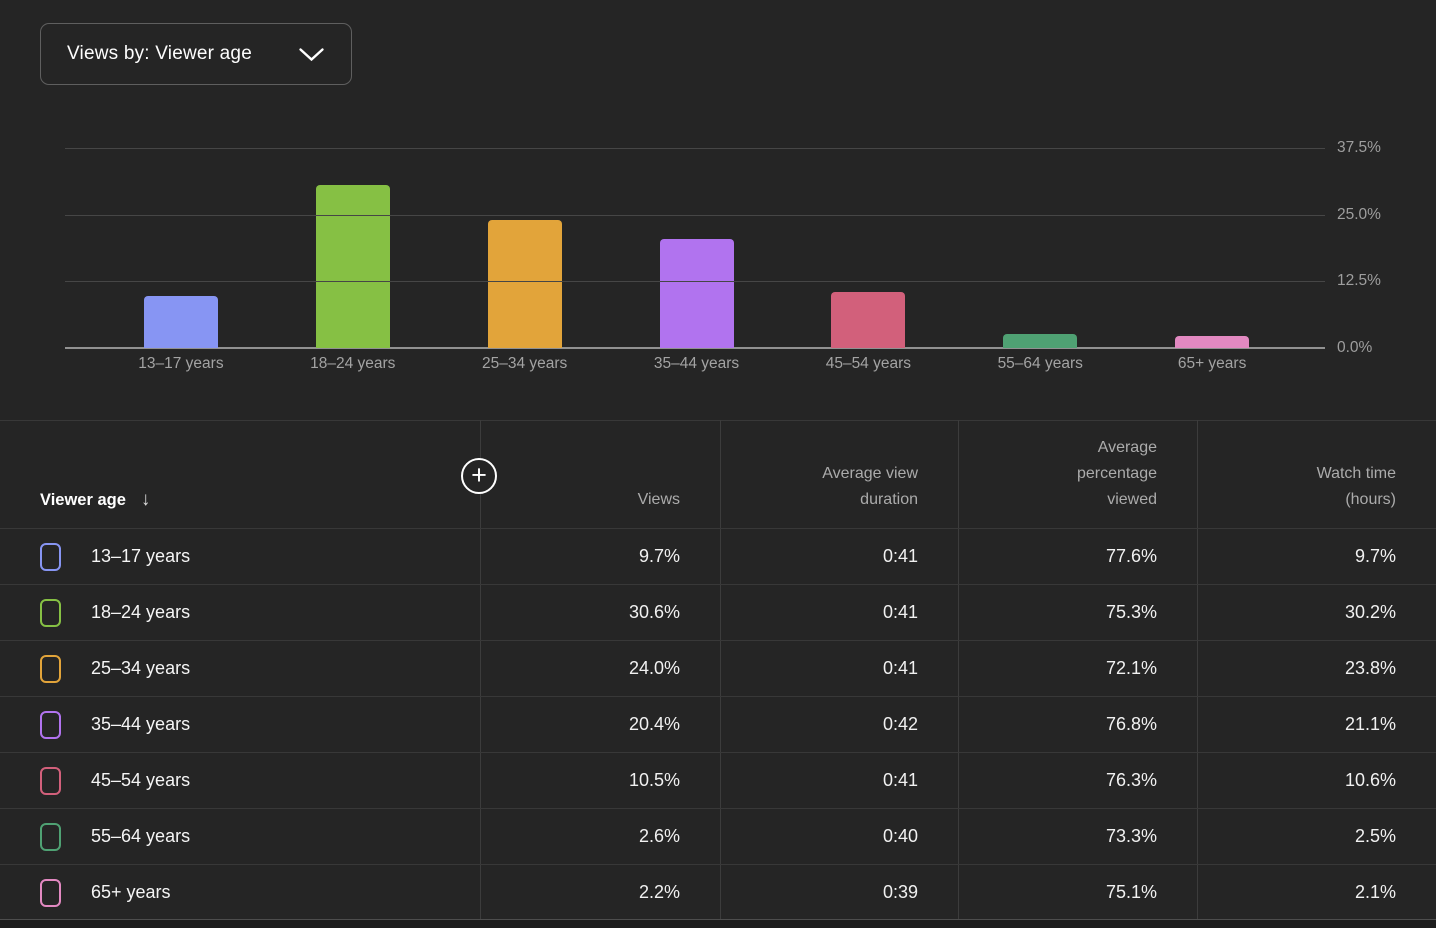 The width and height of the screenshot is (1436, 928). I want to click on x-axis-tick-label: 18–24 years, so click(353, 363).